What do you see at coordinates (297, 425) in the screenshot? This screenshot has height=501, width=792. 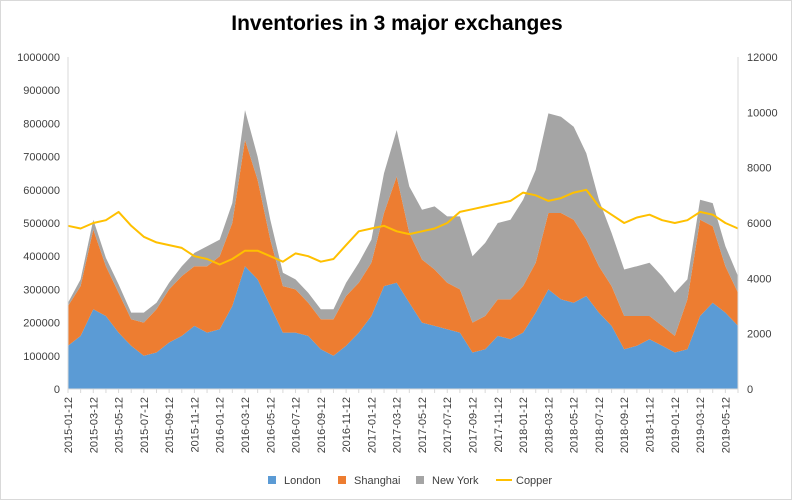 I see `x-tick-label: 2016-07-12` at bounding box center [297, 425].